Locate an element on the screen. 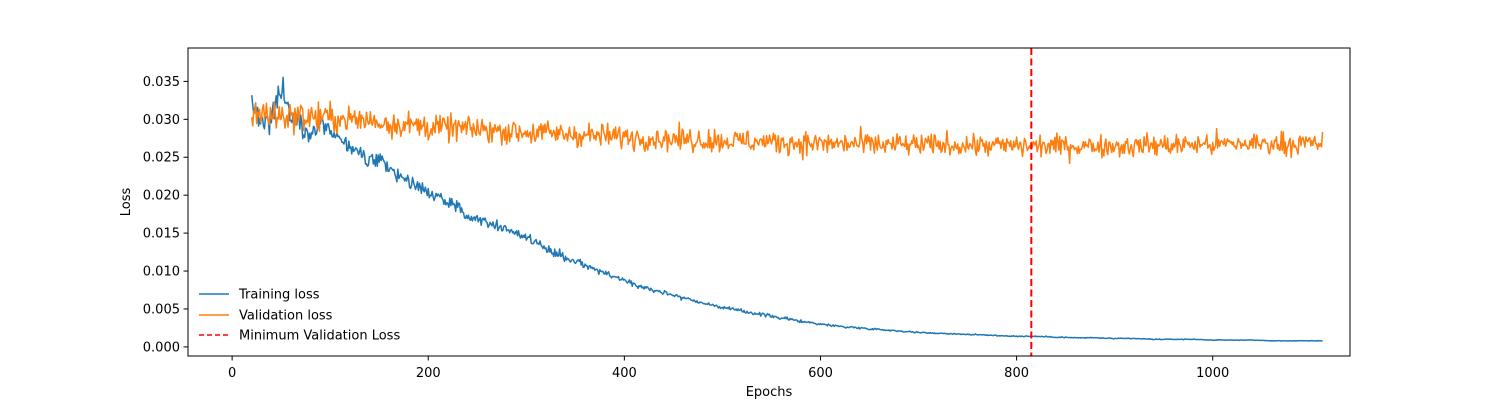  validation-loss-line is located at coordinates (787, 132).